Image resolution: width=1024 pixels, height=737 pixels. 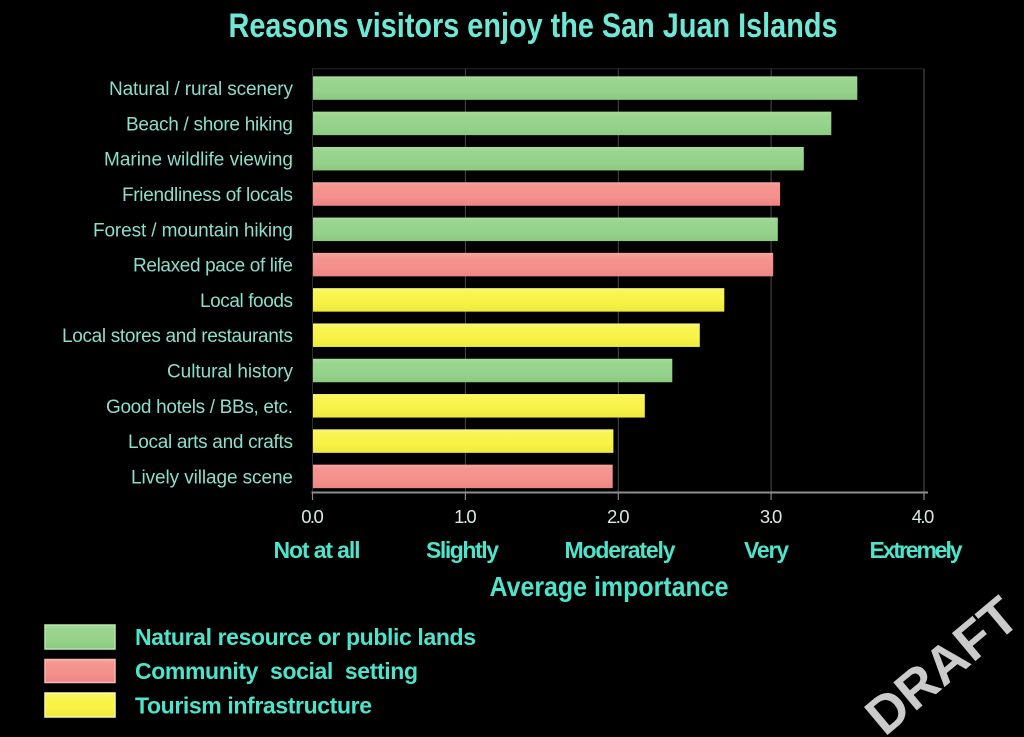 I want to click on svg-text: Local stores and restaurants, so click(x=177, y=336).